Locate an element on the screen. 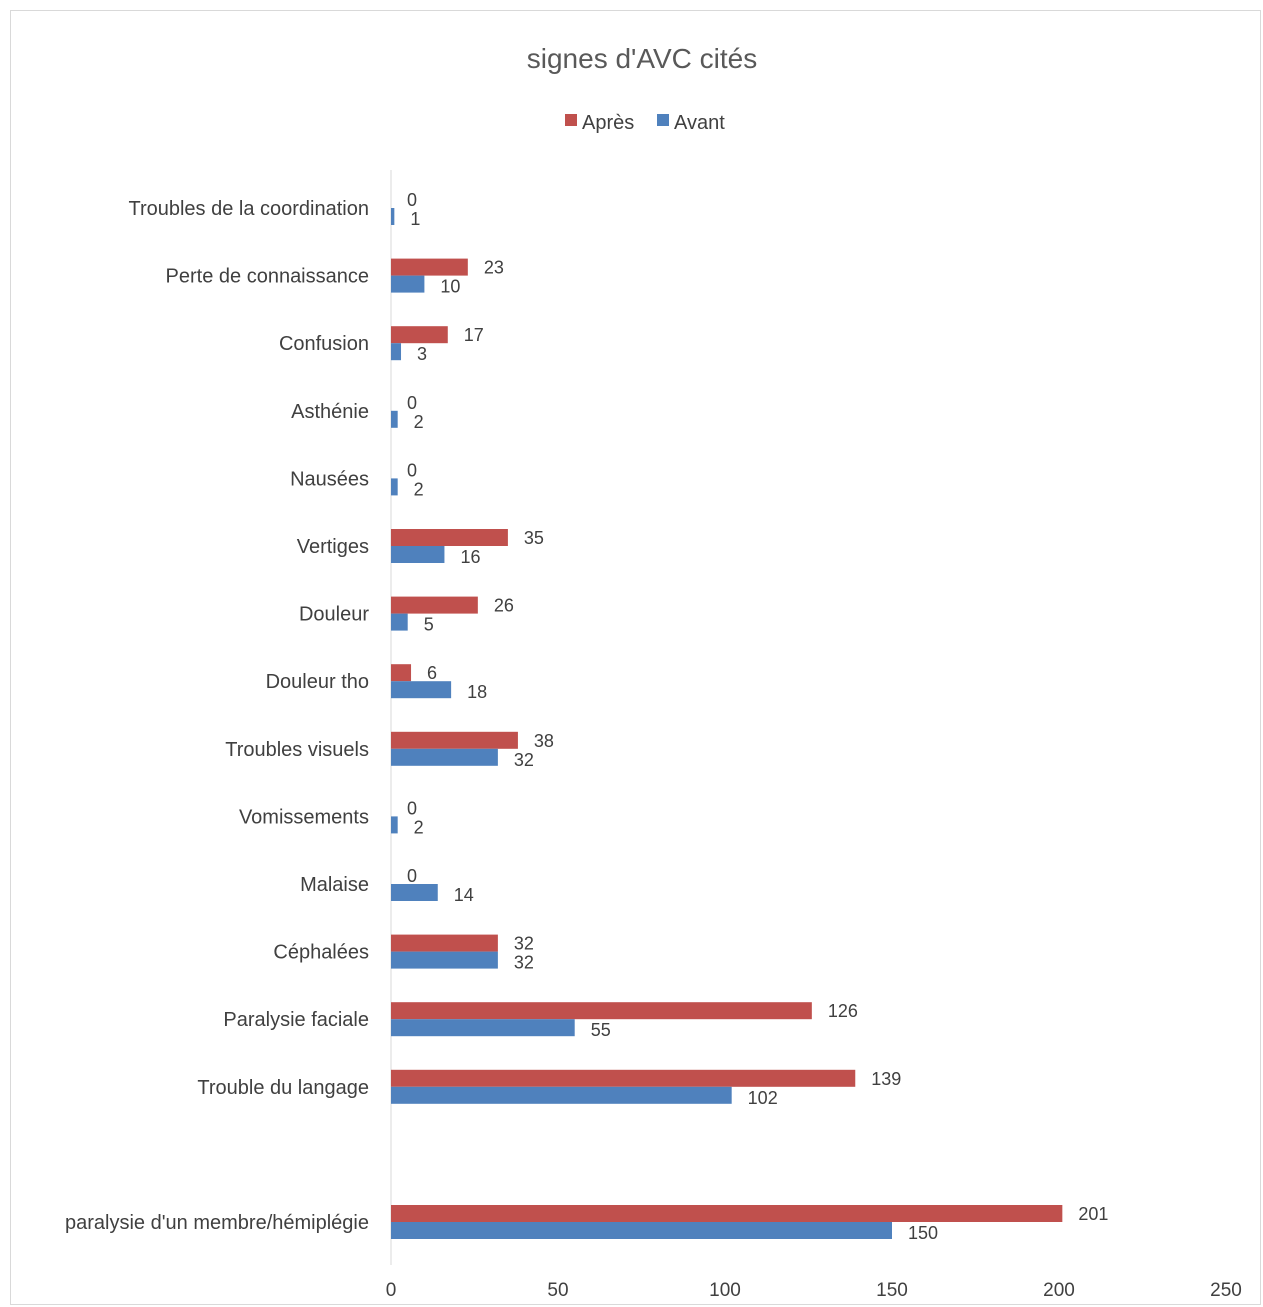 This screenshot has height=1307, width=1263. x-tick-label: 50 is located at coordinates (557, 1290).